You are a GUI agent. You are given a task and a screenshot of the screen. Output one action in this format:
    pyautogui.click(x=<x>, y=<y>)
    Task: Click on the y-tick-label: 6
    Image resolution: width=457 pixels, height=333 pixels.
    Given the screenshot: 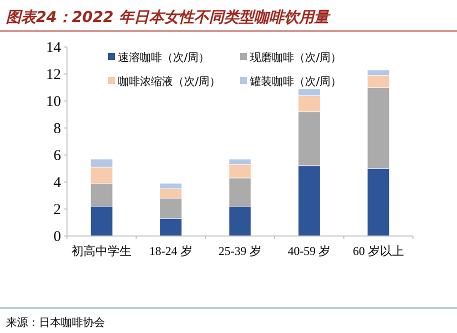 What is the action you would take?
    pyautogui.click(x=58, y=156)
    